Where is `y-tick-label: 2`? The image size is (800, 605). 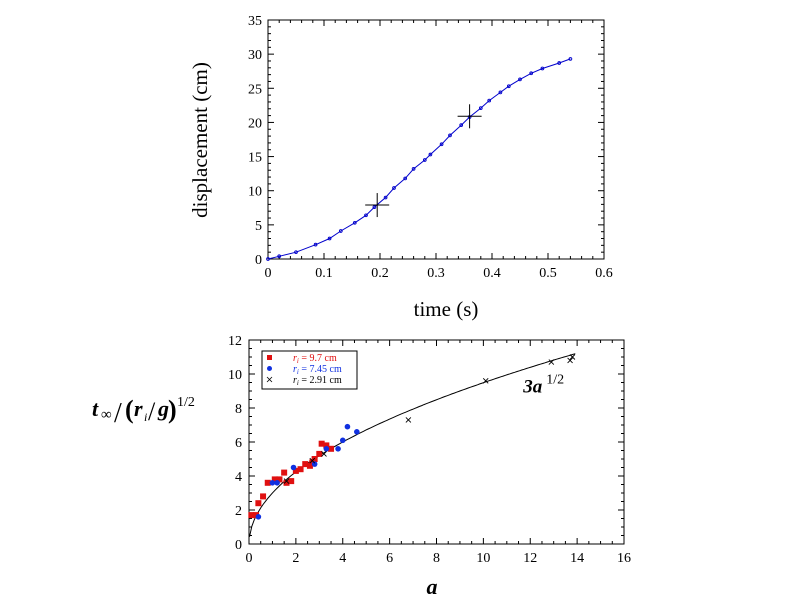
y-tick-label: 2 is located at coordinates (238, 511).